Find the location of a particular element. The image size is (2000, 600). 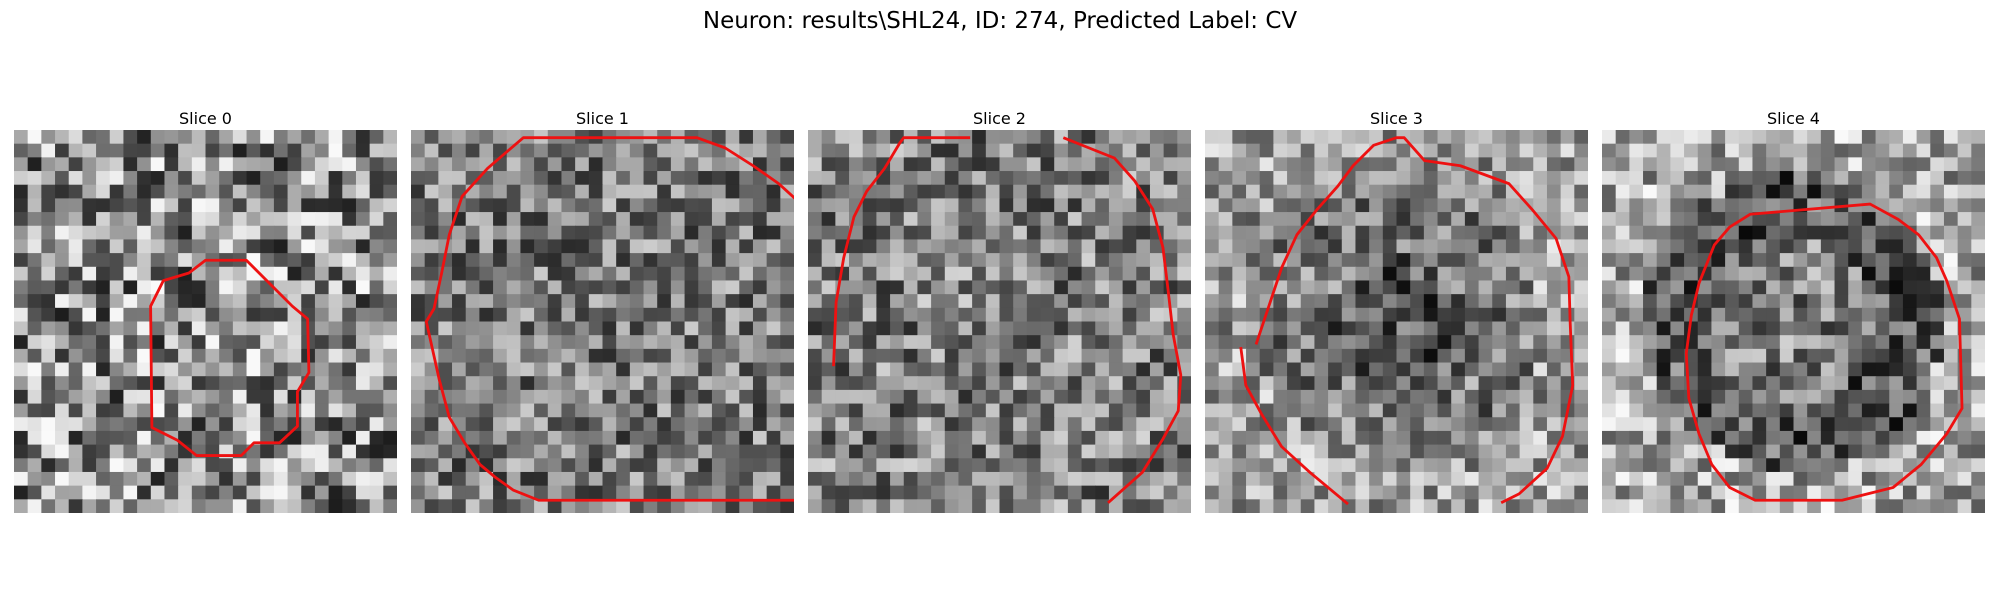

slice-title-3: Slice 3 is located at coordinates (1396, 118).